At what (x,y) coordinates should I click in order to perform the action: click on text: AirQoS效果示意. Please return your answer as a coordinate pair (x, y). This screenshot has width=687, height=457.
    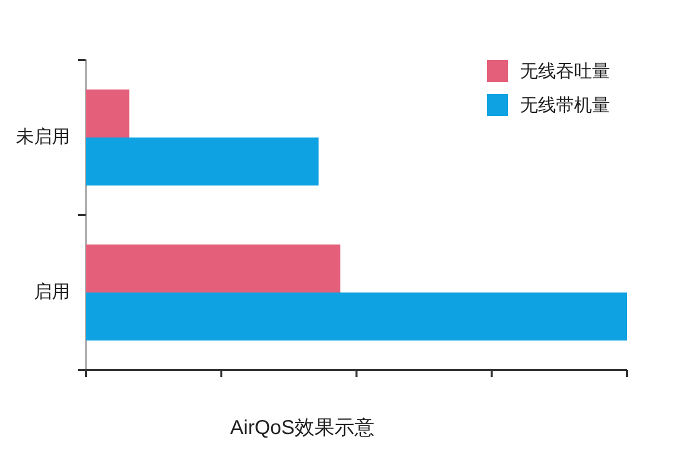
    Looking at the image, I should click on (302, 428).